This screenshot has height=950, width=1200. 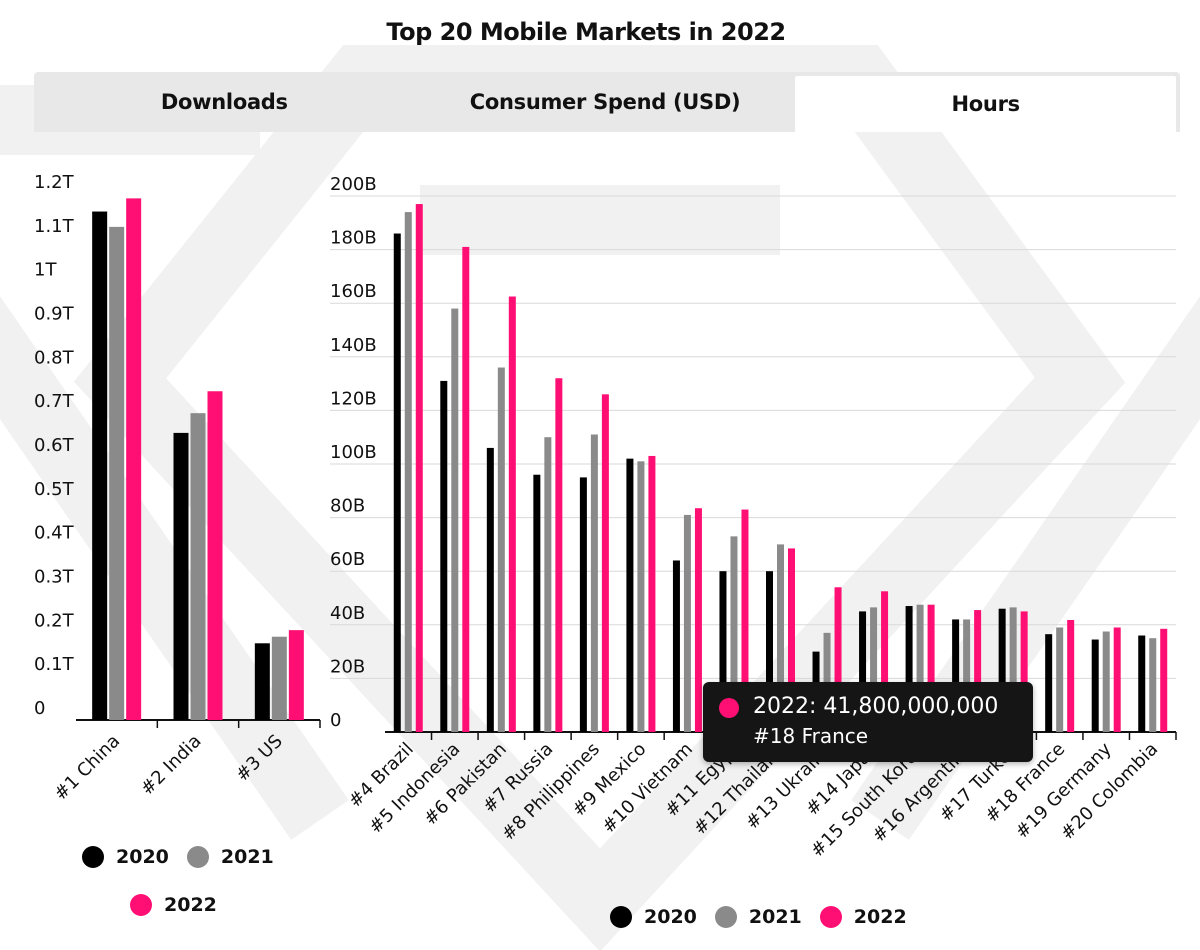 What do you see at coordinates (978, 671) in the screenshot?
I see `bar-2022-16-argentina` at bounding box center [978, 671].